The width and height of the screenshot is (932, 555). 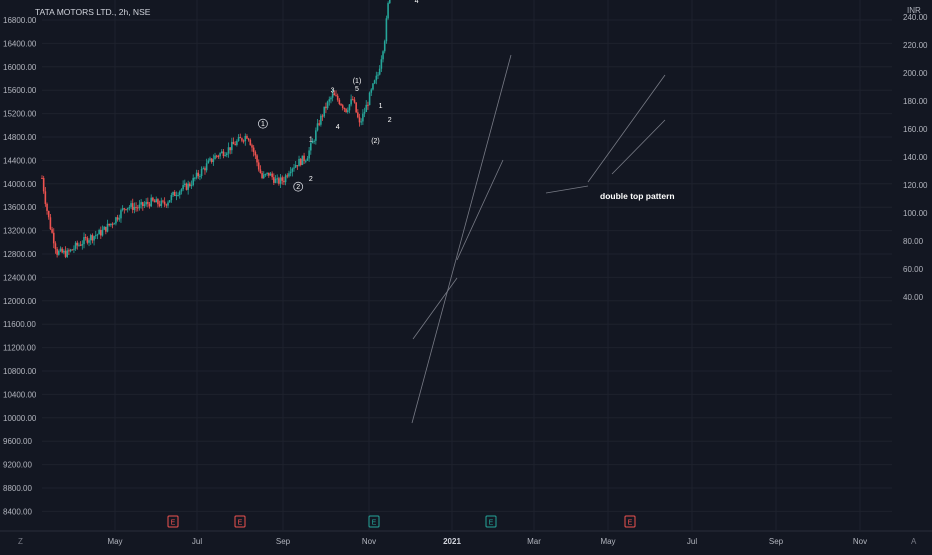 I want to click on earnings-marker, so click(x=173, y=521).